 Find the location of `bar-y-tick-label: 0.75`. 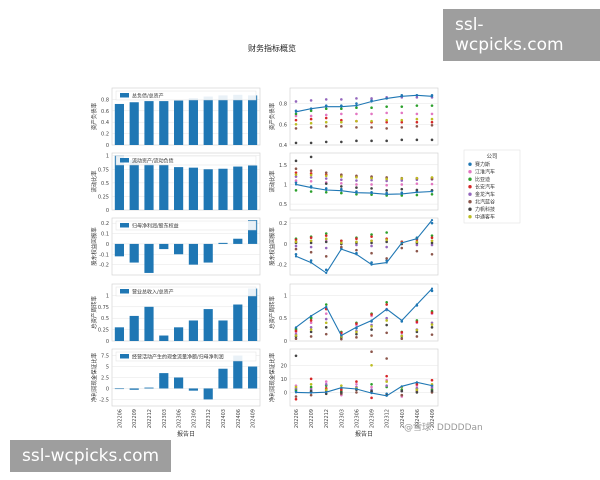

bar-y-tick-label: 0.75 is located at coordinates (103, 308).